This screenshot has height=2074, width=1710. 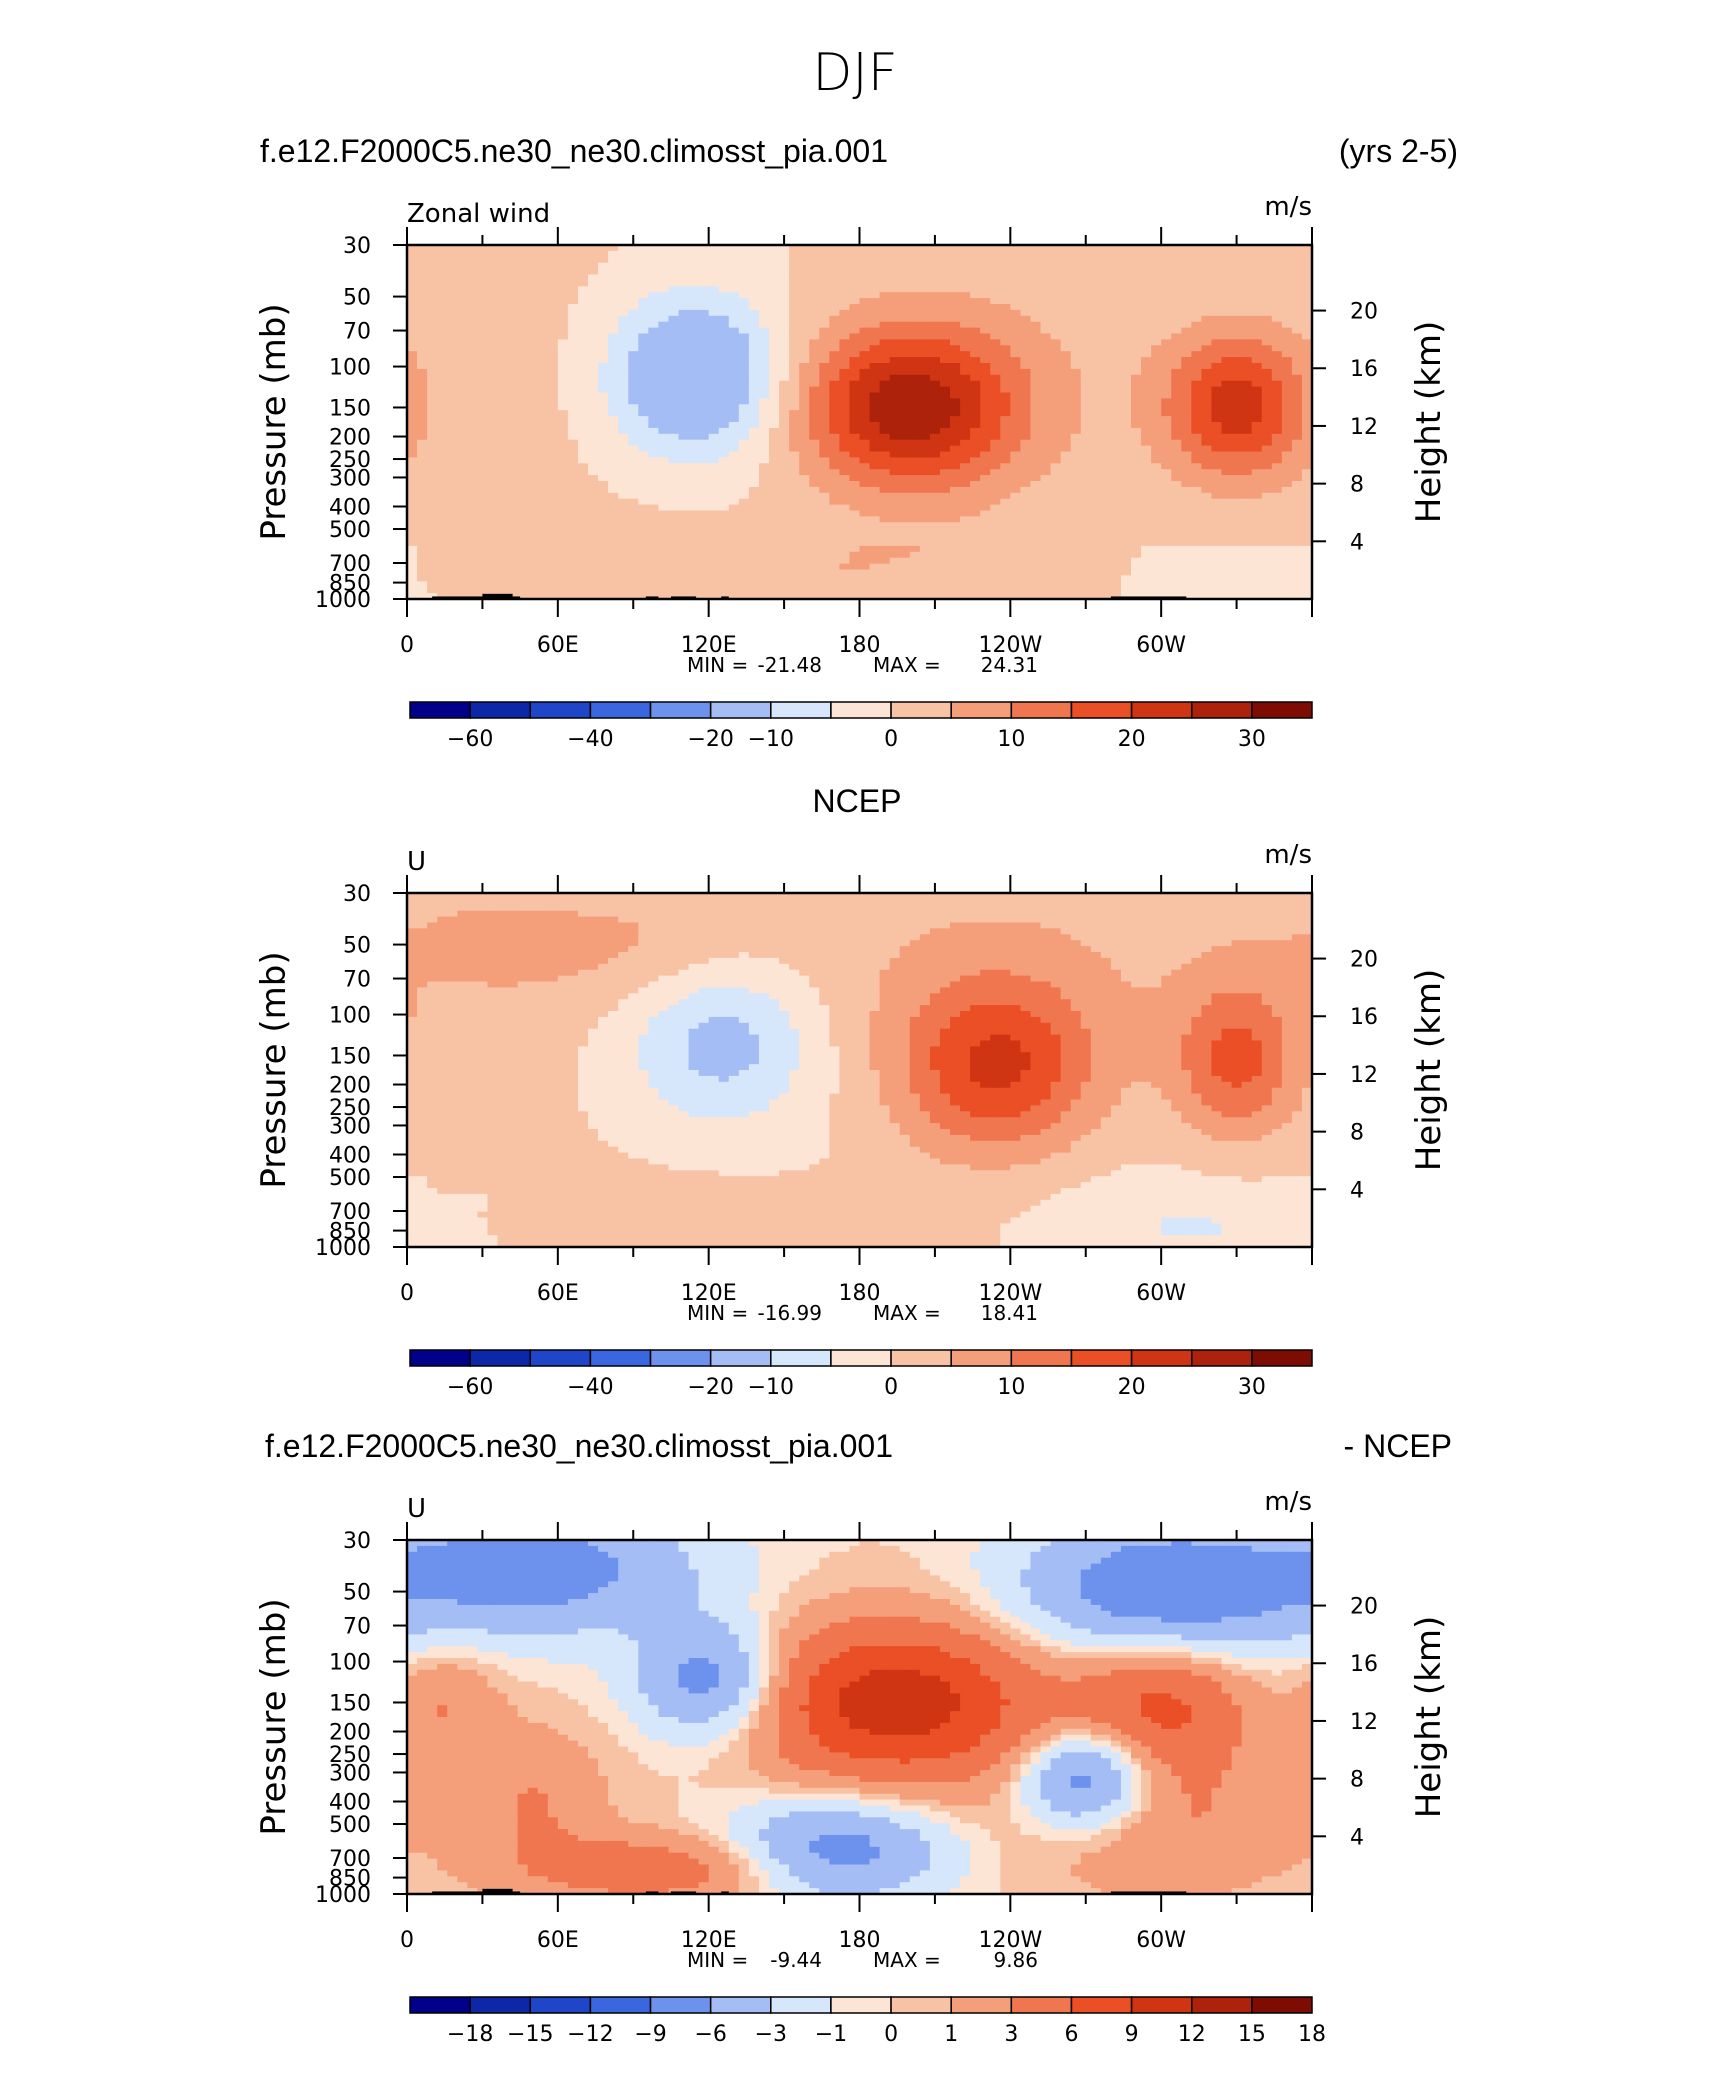 What do you see at coordinates (579, 1446) in the screenshot?
I see `panel-3-header-left: f.e12.F2000C5.ne30_ne30.climosst_pia.001` at bounding box center [579, 1446].